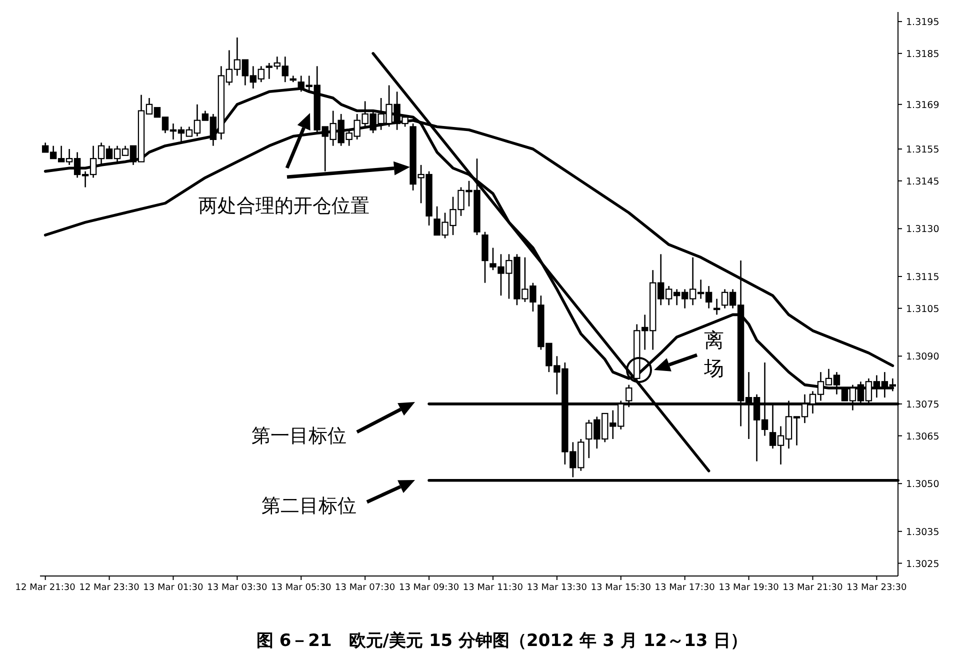  I want to click on y-tick-label: 1.3035, so click(923, 532).